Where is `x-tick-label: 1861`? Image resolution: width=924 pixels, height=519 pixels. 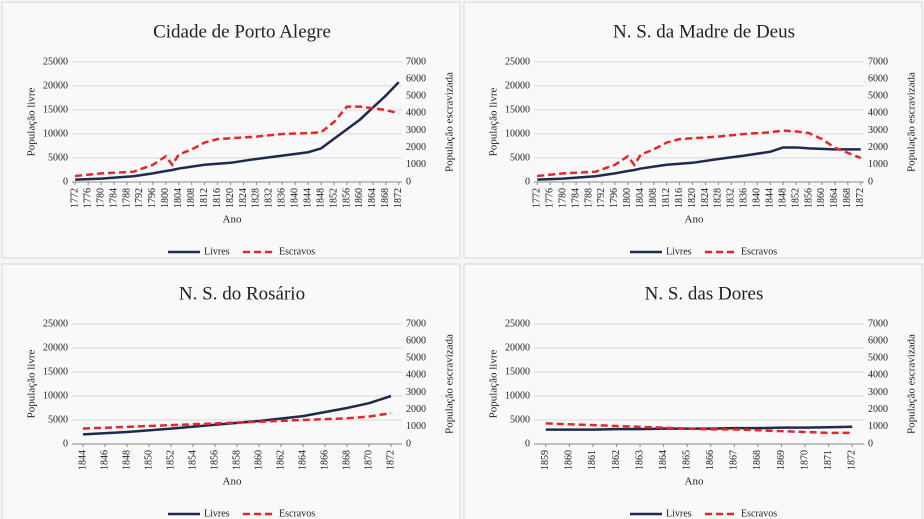
x-tick-label: 1861 is located at coordinates (592, 460).